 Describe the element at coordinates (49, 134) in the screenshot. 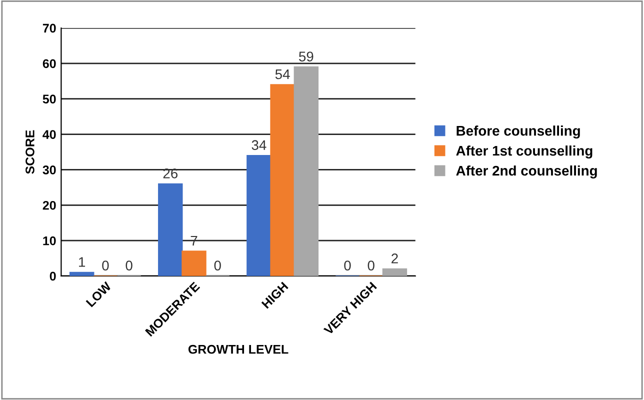

I see `y-tick-label: 40` at that location.